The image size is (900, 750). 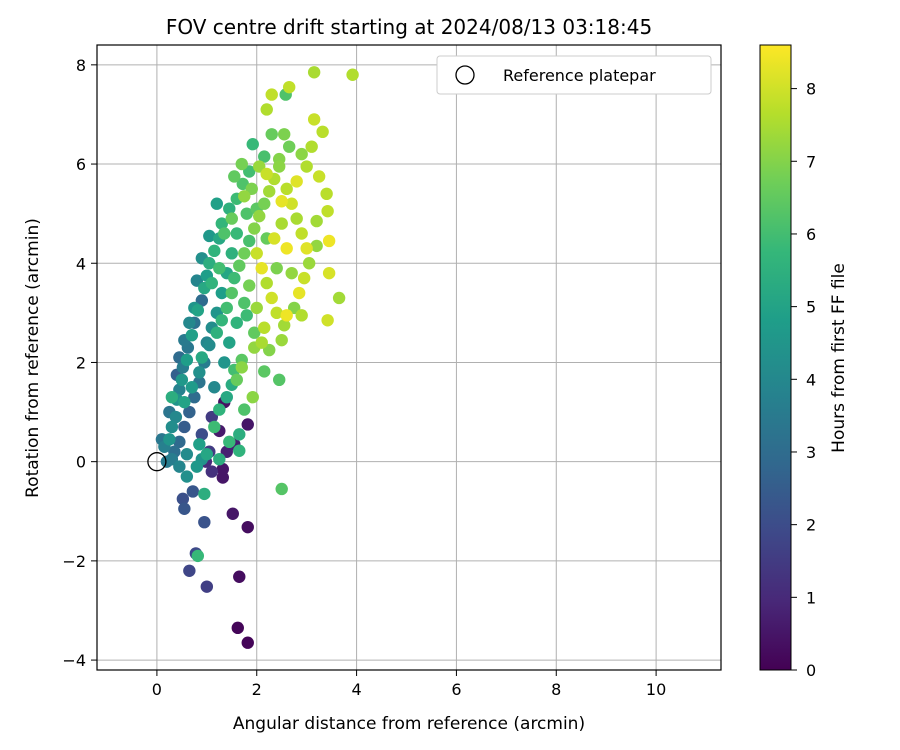 What do you see at coordinates (81, 164) in the screenshot?
I see `y-tick-label: 6` at bounding box center [81, 164].